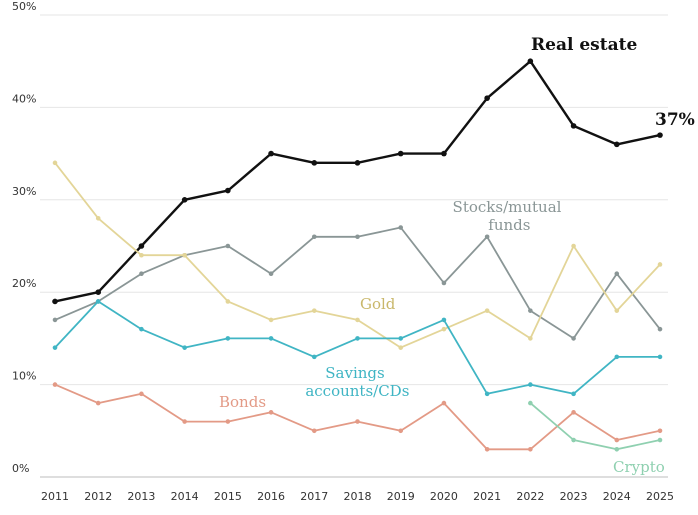 The image size is (698, 515). Describe the element at coordinates (355, 382) in the screenshot. I see `series-label-savings: Savings accounts/CDs` at that location.